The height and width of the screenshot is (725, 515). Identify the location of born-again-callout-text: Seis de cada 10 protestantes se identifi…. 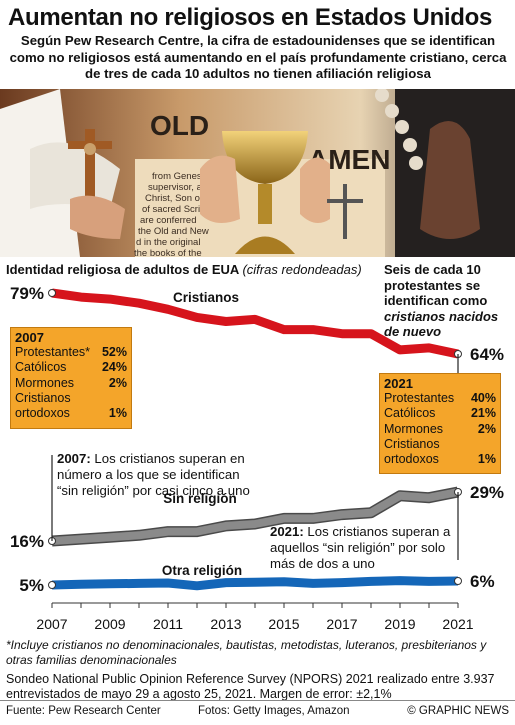
(436, 285).